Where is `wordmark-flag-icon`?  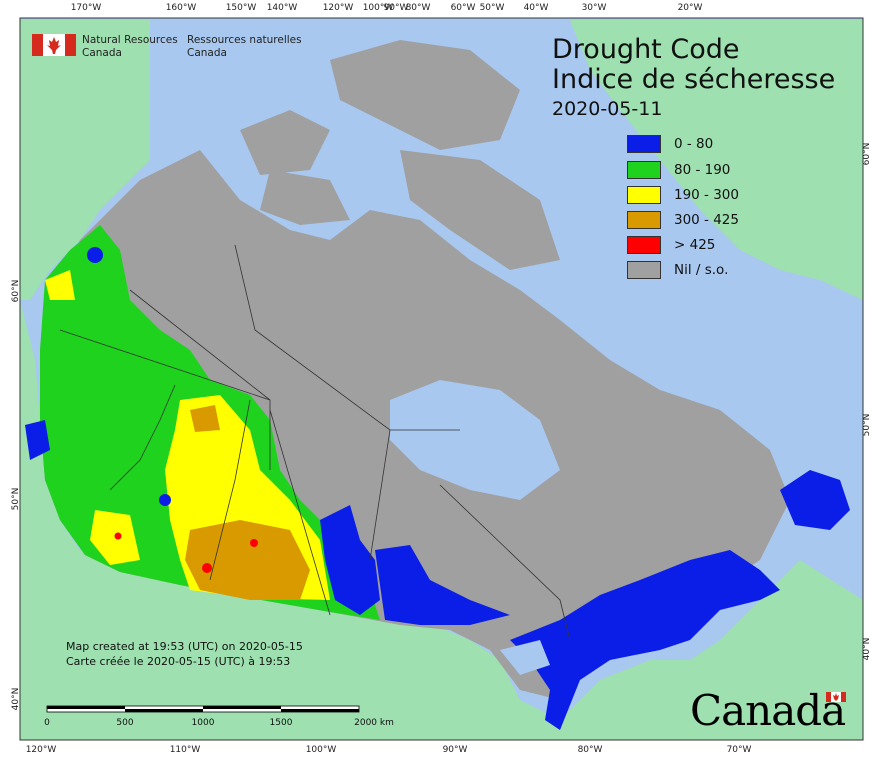
wordmark-flag-icon is located at coordinates (836, 697).